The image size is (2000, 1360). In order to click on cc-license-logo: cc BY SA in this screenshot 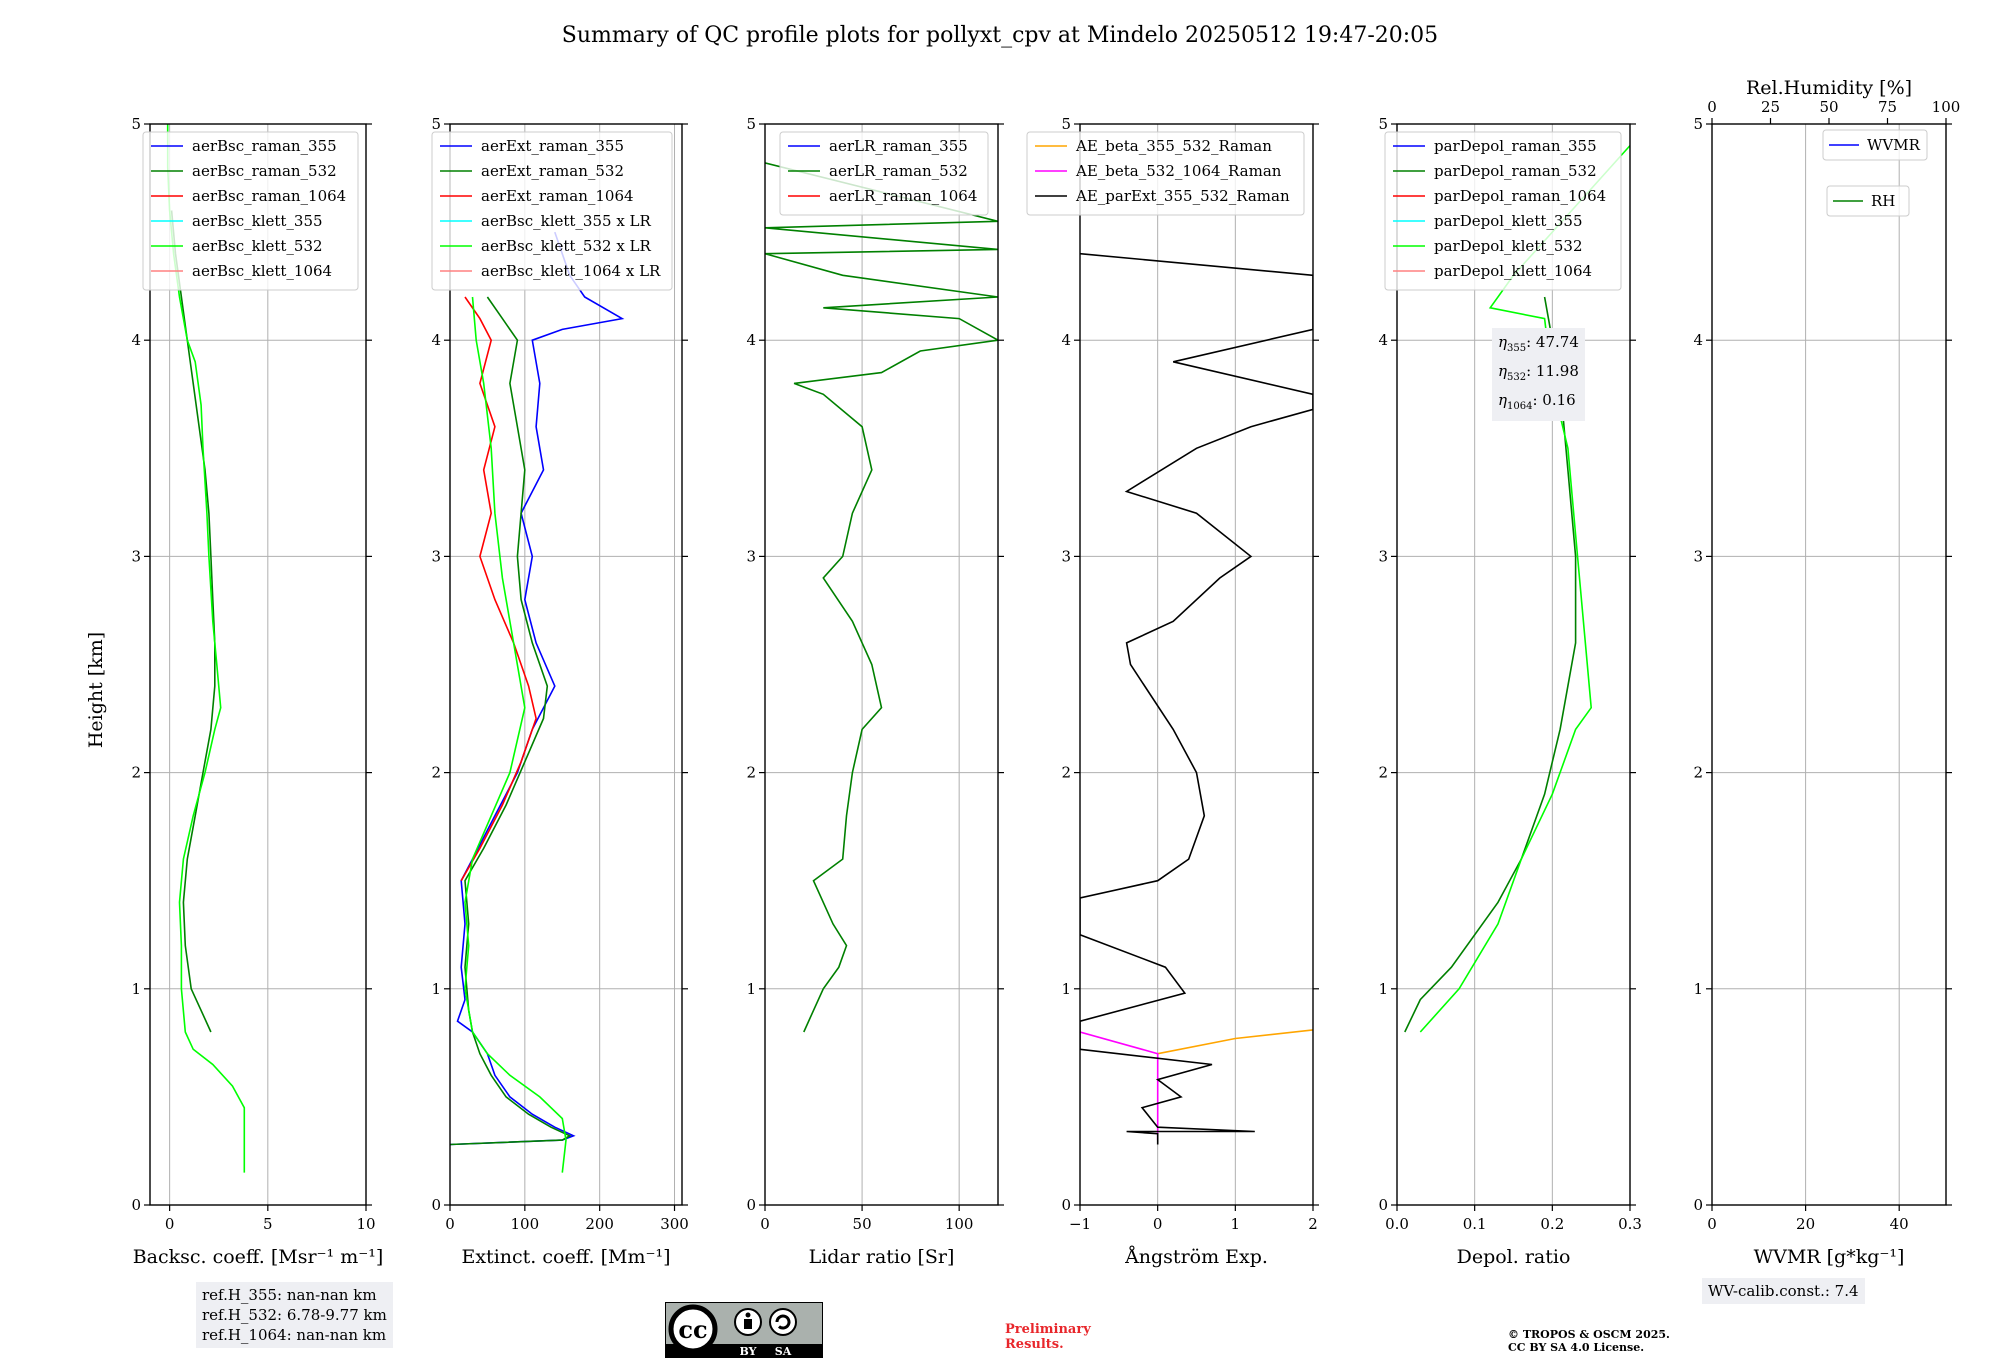, I will do `click(744, 1330)`.